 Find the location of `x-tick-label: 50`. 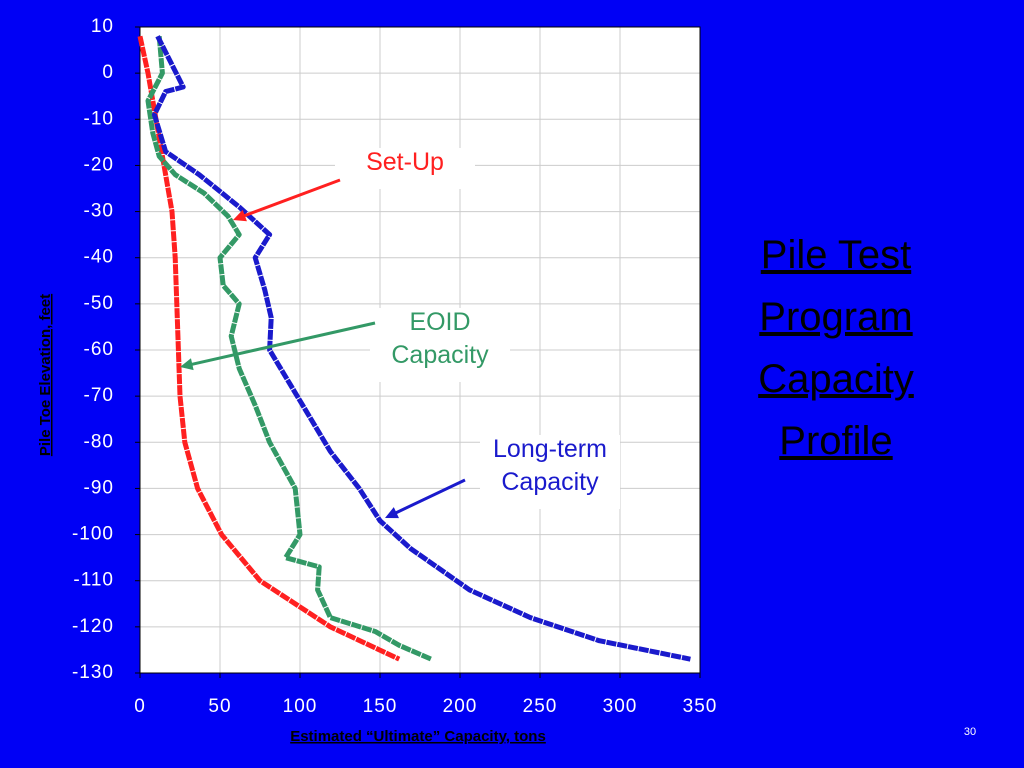

x-tick-label: 50 is located at coordinates (219, 706).